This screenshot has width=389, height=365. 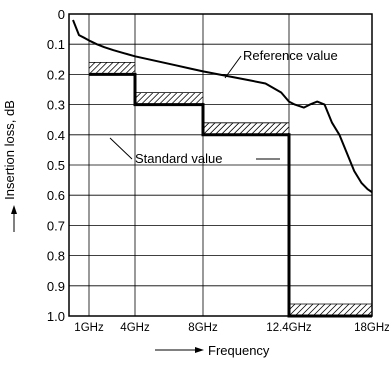 I want to click on y-tick-labels: 0 0.1 0.2 0.3 0.4 0.5 0.6 0.7 0.8 0.9 1.0, so click(x=56, y=165).